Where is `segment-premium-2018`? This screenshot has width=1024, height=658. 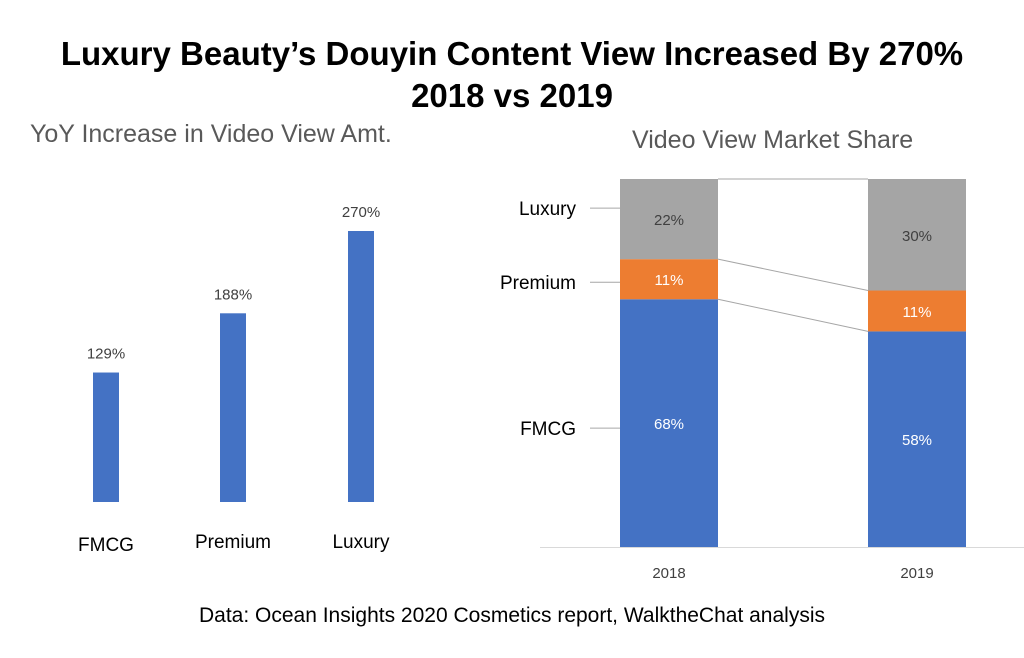 segment-premium-2018 is located at coordinates (669, 279).